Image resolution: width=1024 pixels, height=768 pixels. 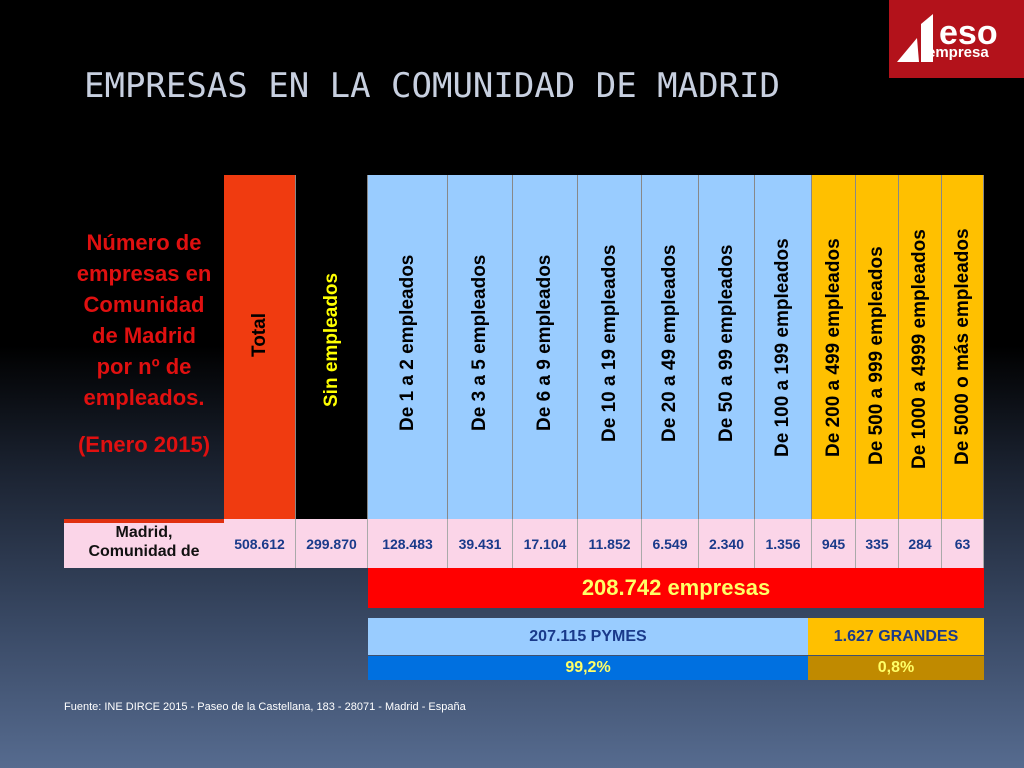 I want to click on column-header: Total, so click(x=260, y=347).